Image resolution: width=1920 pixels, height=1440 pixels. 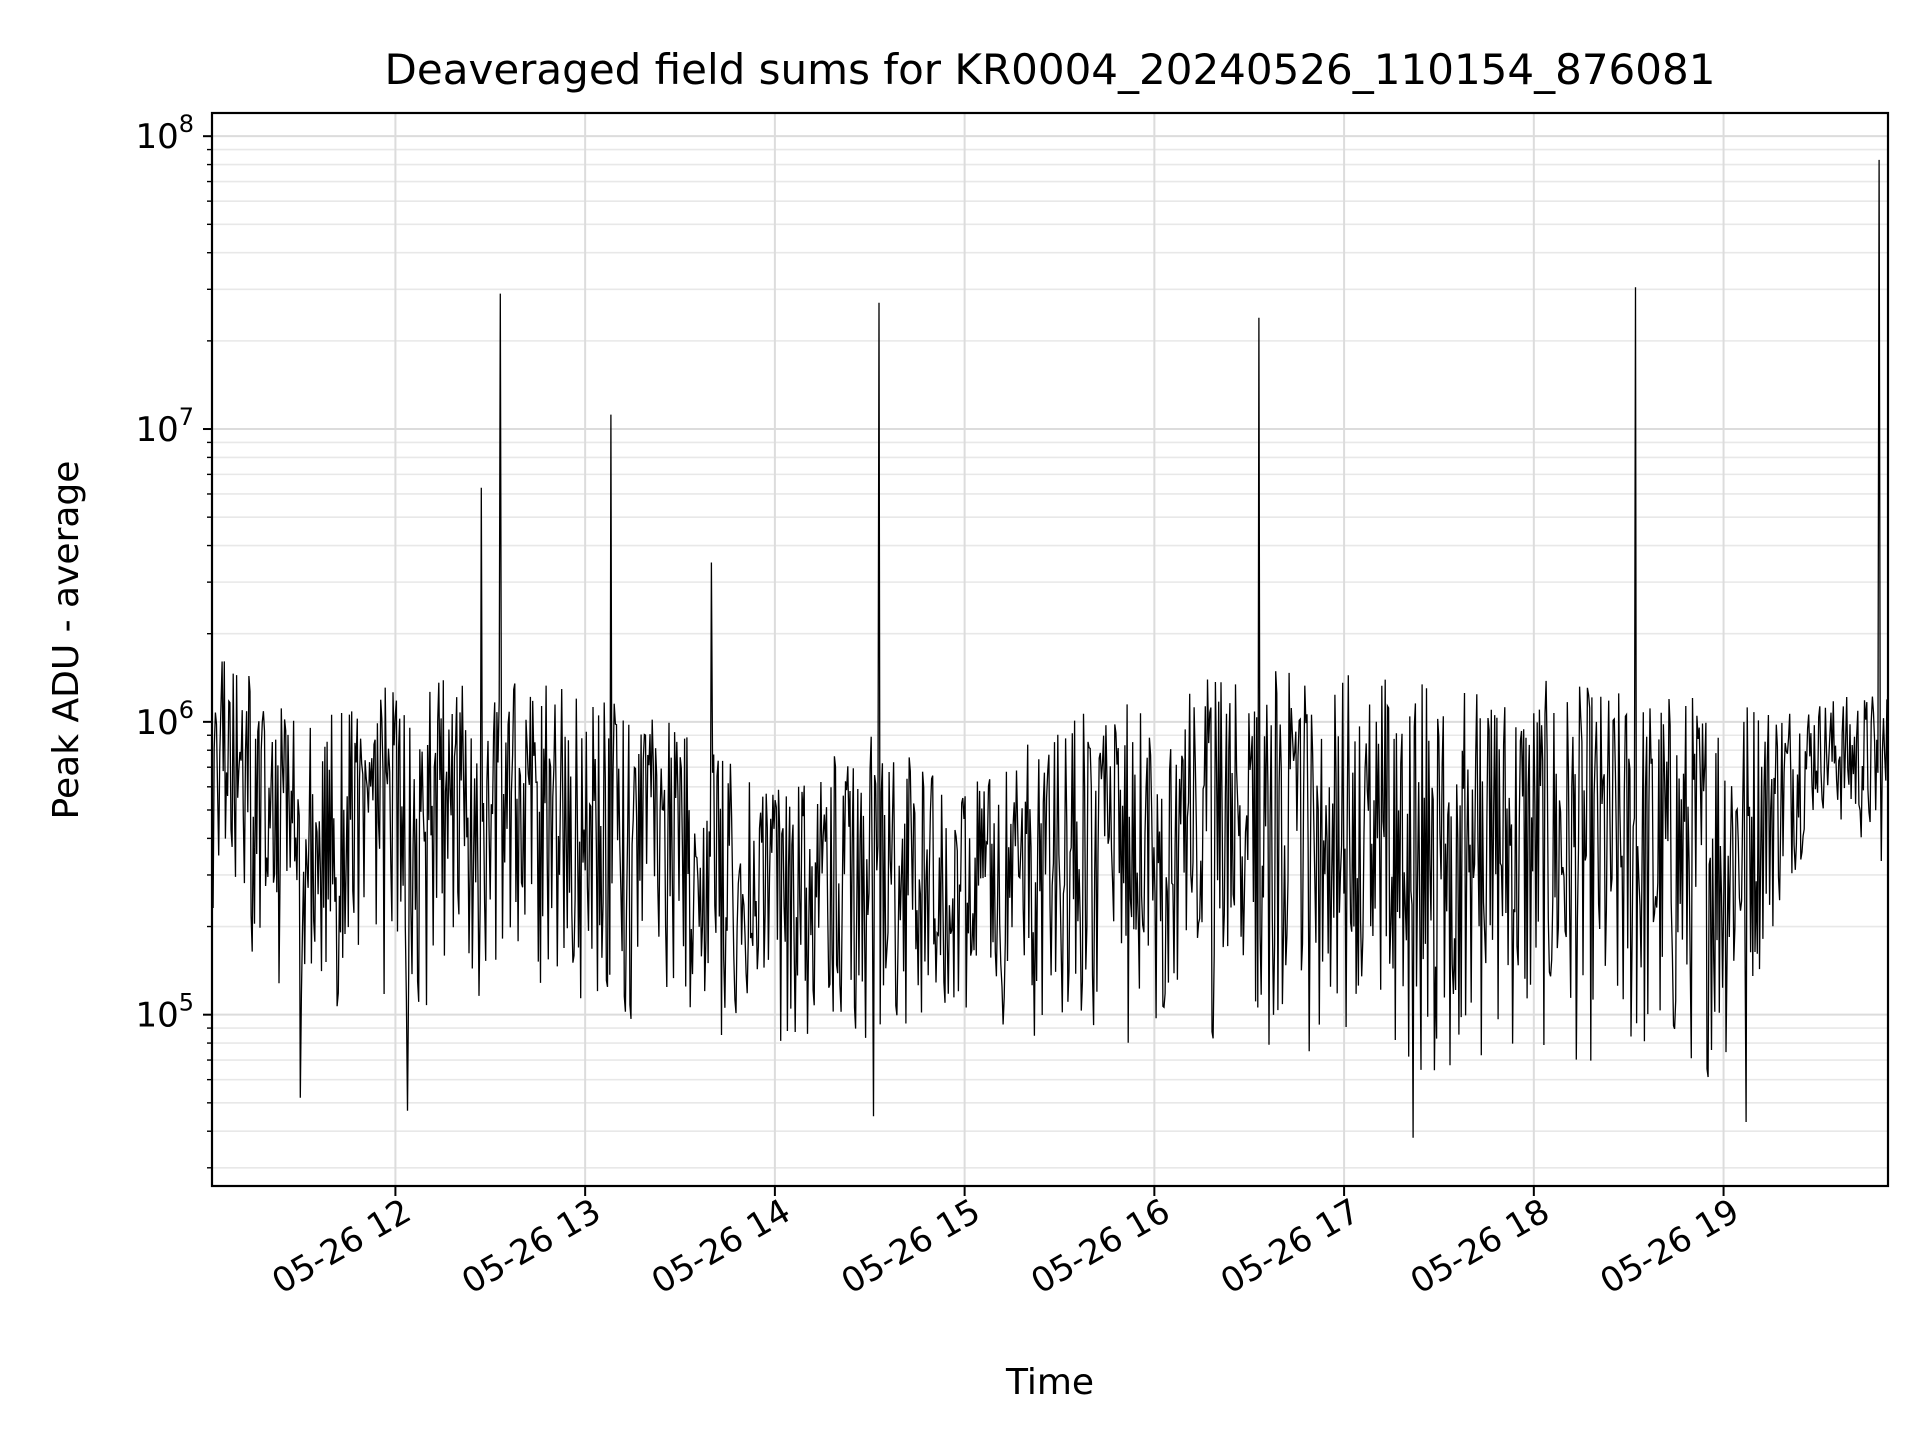 What do you see at coordinates (164, 133) in the screenshot?
I see `y-tick-label: 10⁸` at bounding box center [164, 133].